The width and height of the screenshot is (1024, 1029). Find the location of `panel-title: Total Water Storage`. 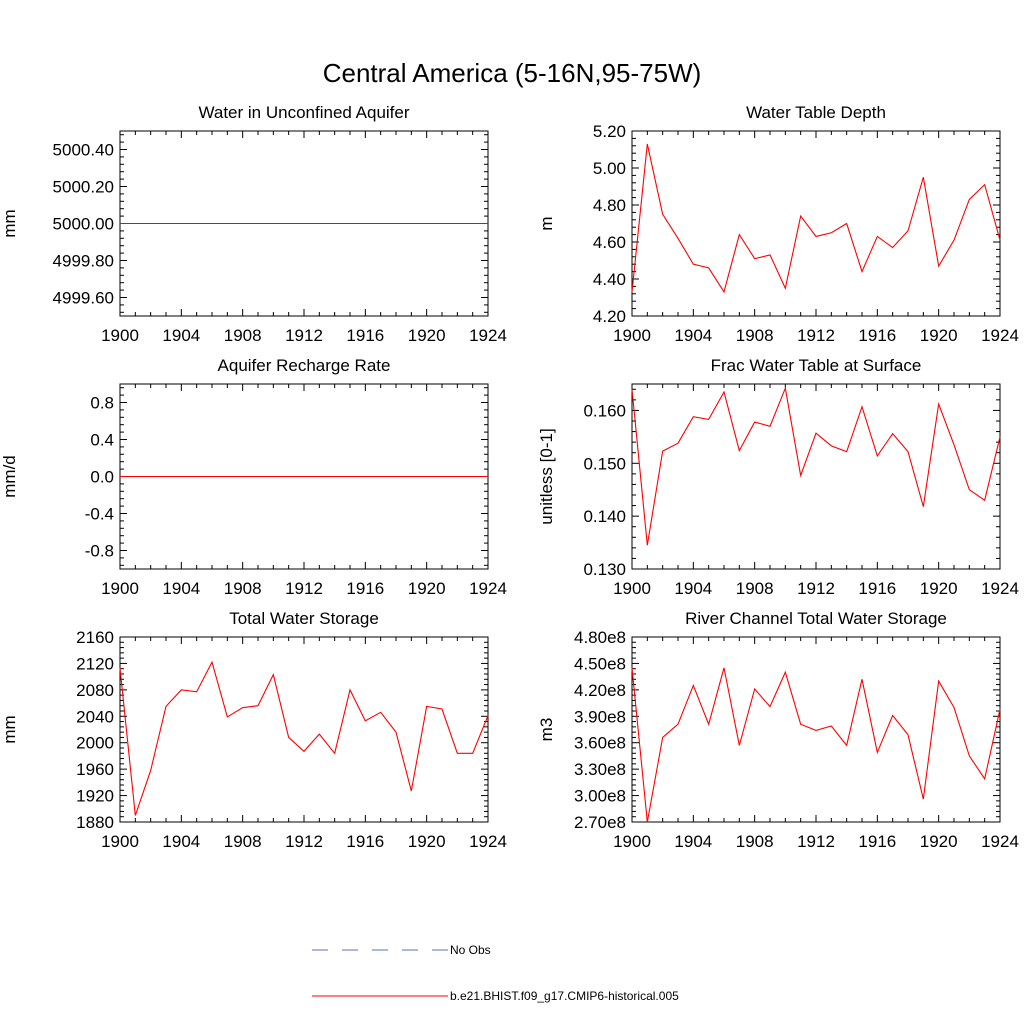

panel-title: Total Water Storage is located at coordinates (304, 618).